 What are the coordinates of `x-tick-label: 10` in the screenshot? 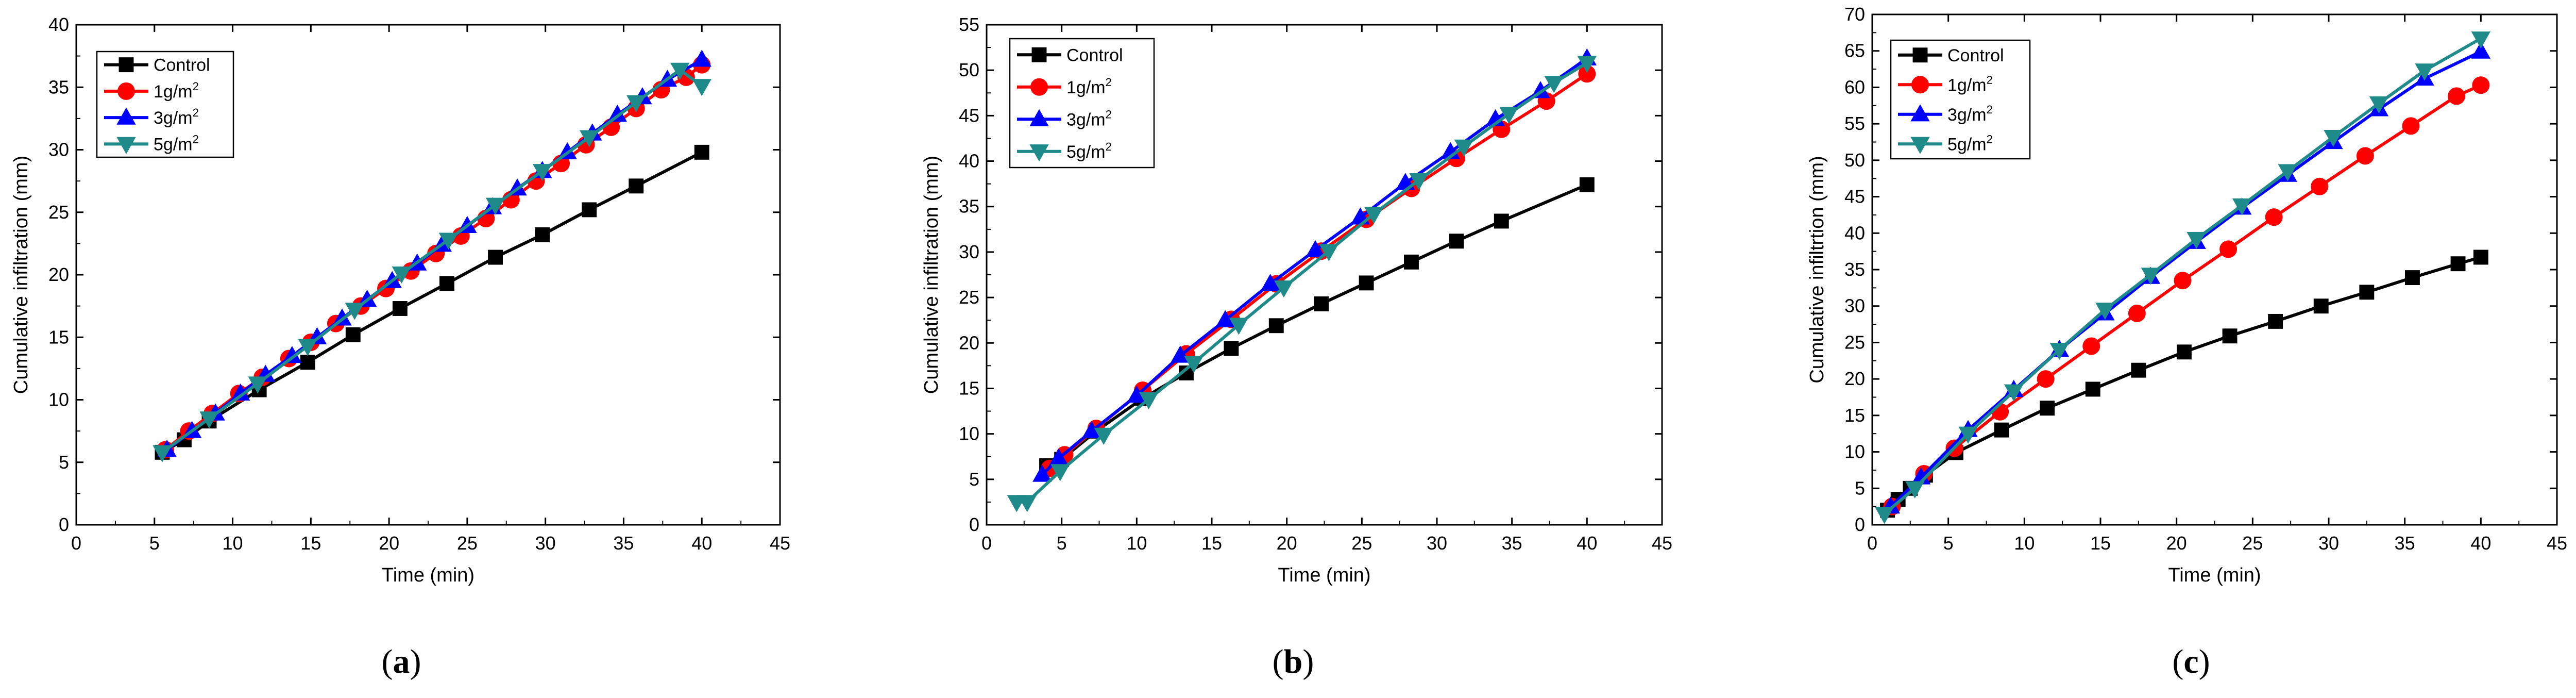 It's located at (2024, 543).